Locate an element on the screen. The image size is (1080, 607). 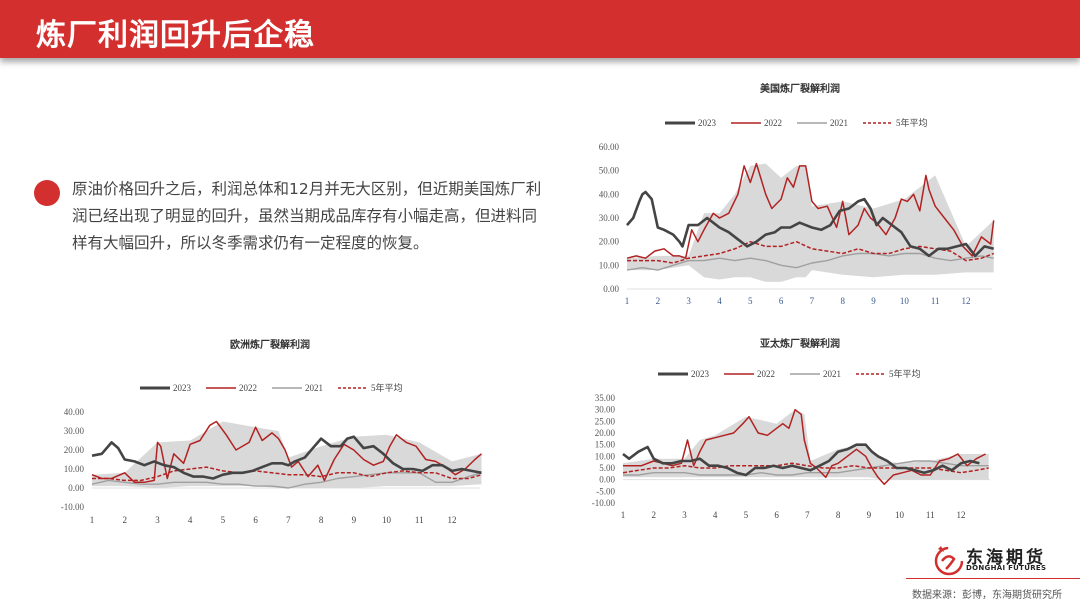
bullet-dot-icon is located at coordinates (47, 193).